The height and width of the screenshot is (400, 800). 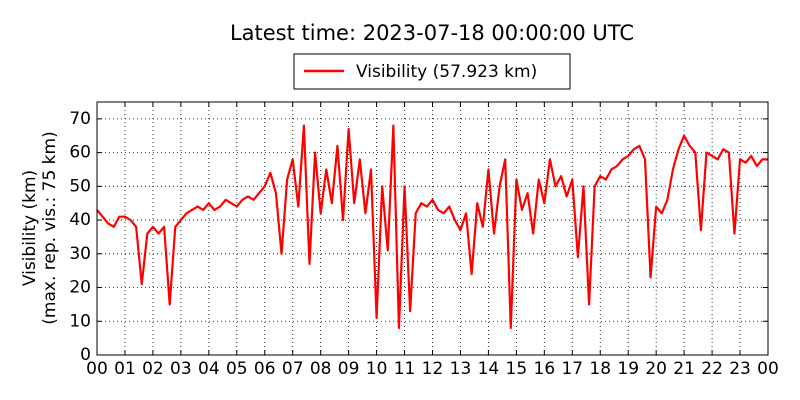 I want to click on y-tick-label: 20, so click(x=80, y=288).